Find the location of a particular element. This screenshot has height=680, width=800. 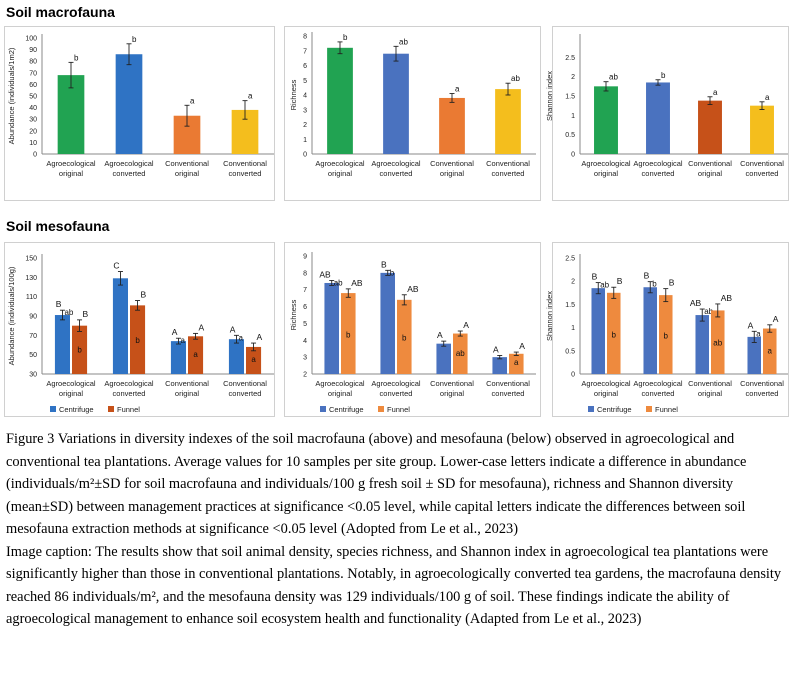

y-axis-label: Abundance (individuals/100g) is located at coordinates (11, 315).